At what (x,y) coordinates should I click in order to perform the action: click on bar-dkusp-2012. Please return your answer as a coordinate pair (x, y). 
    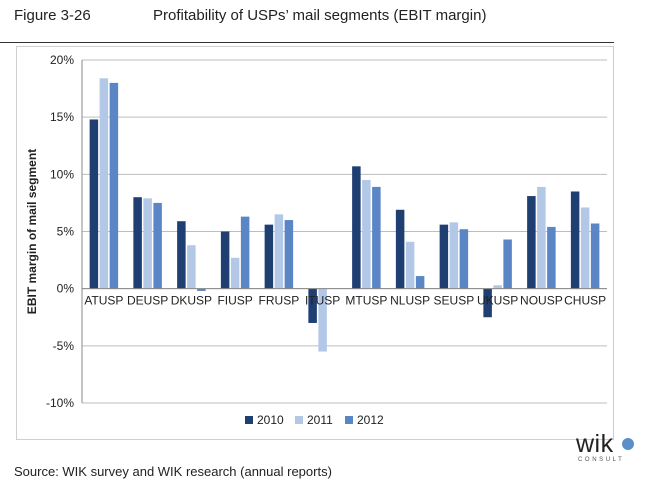
    Looking at the image, I should click on (201, 289).